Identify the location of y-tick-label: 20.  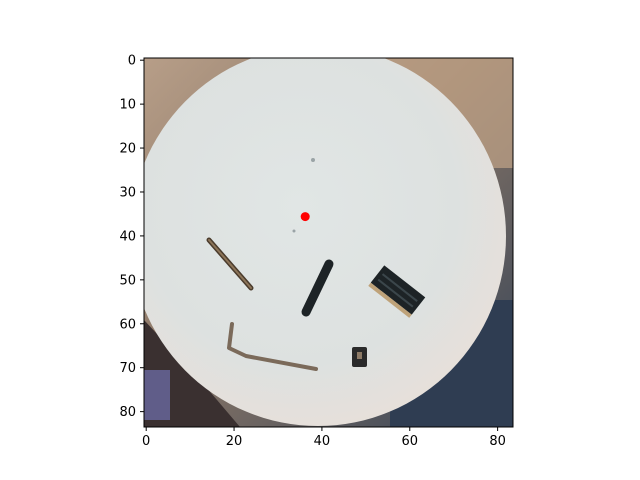
(127, 149).